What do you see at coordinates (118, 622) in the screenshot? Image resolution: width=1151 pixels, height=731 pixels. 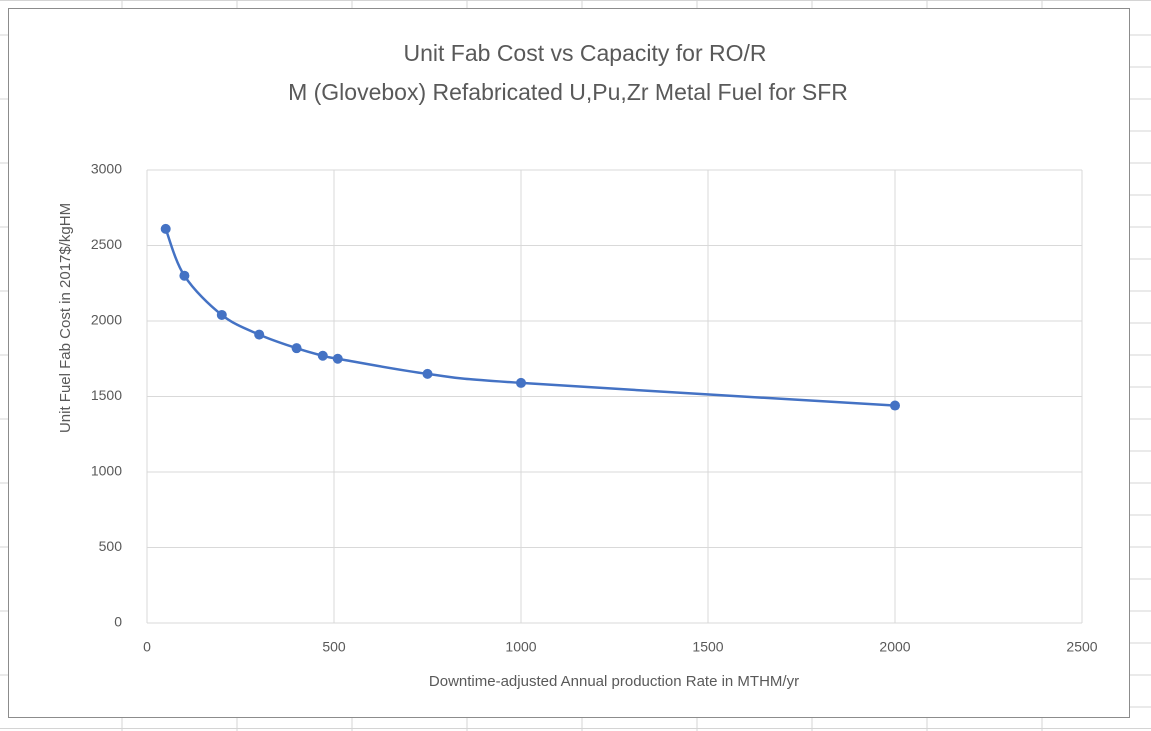 I see `y-tick-label: 0` at bounding box center [118, 622].